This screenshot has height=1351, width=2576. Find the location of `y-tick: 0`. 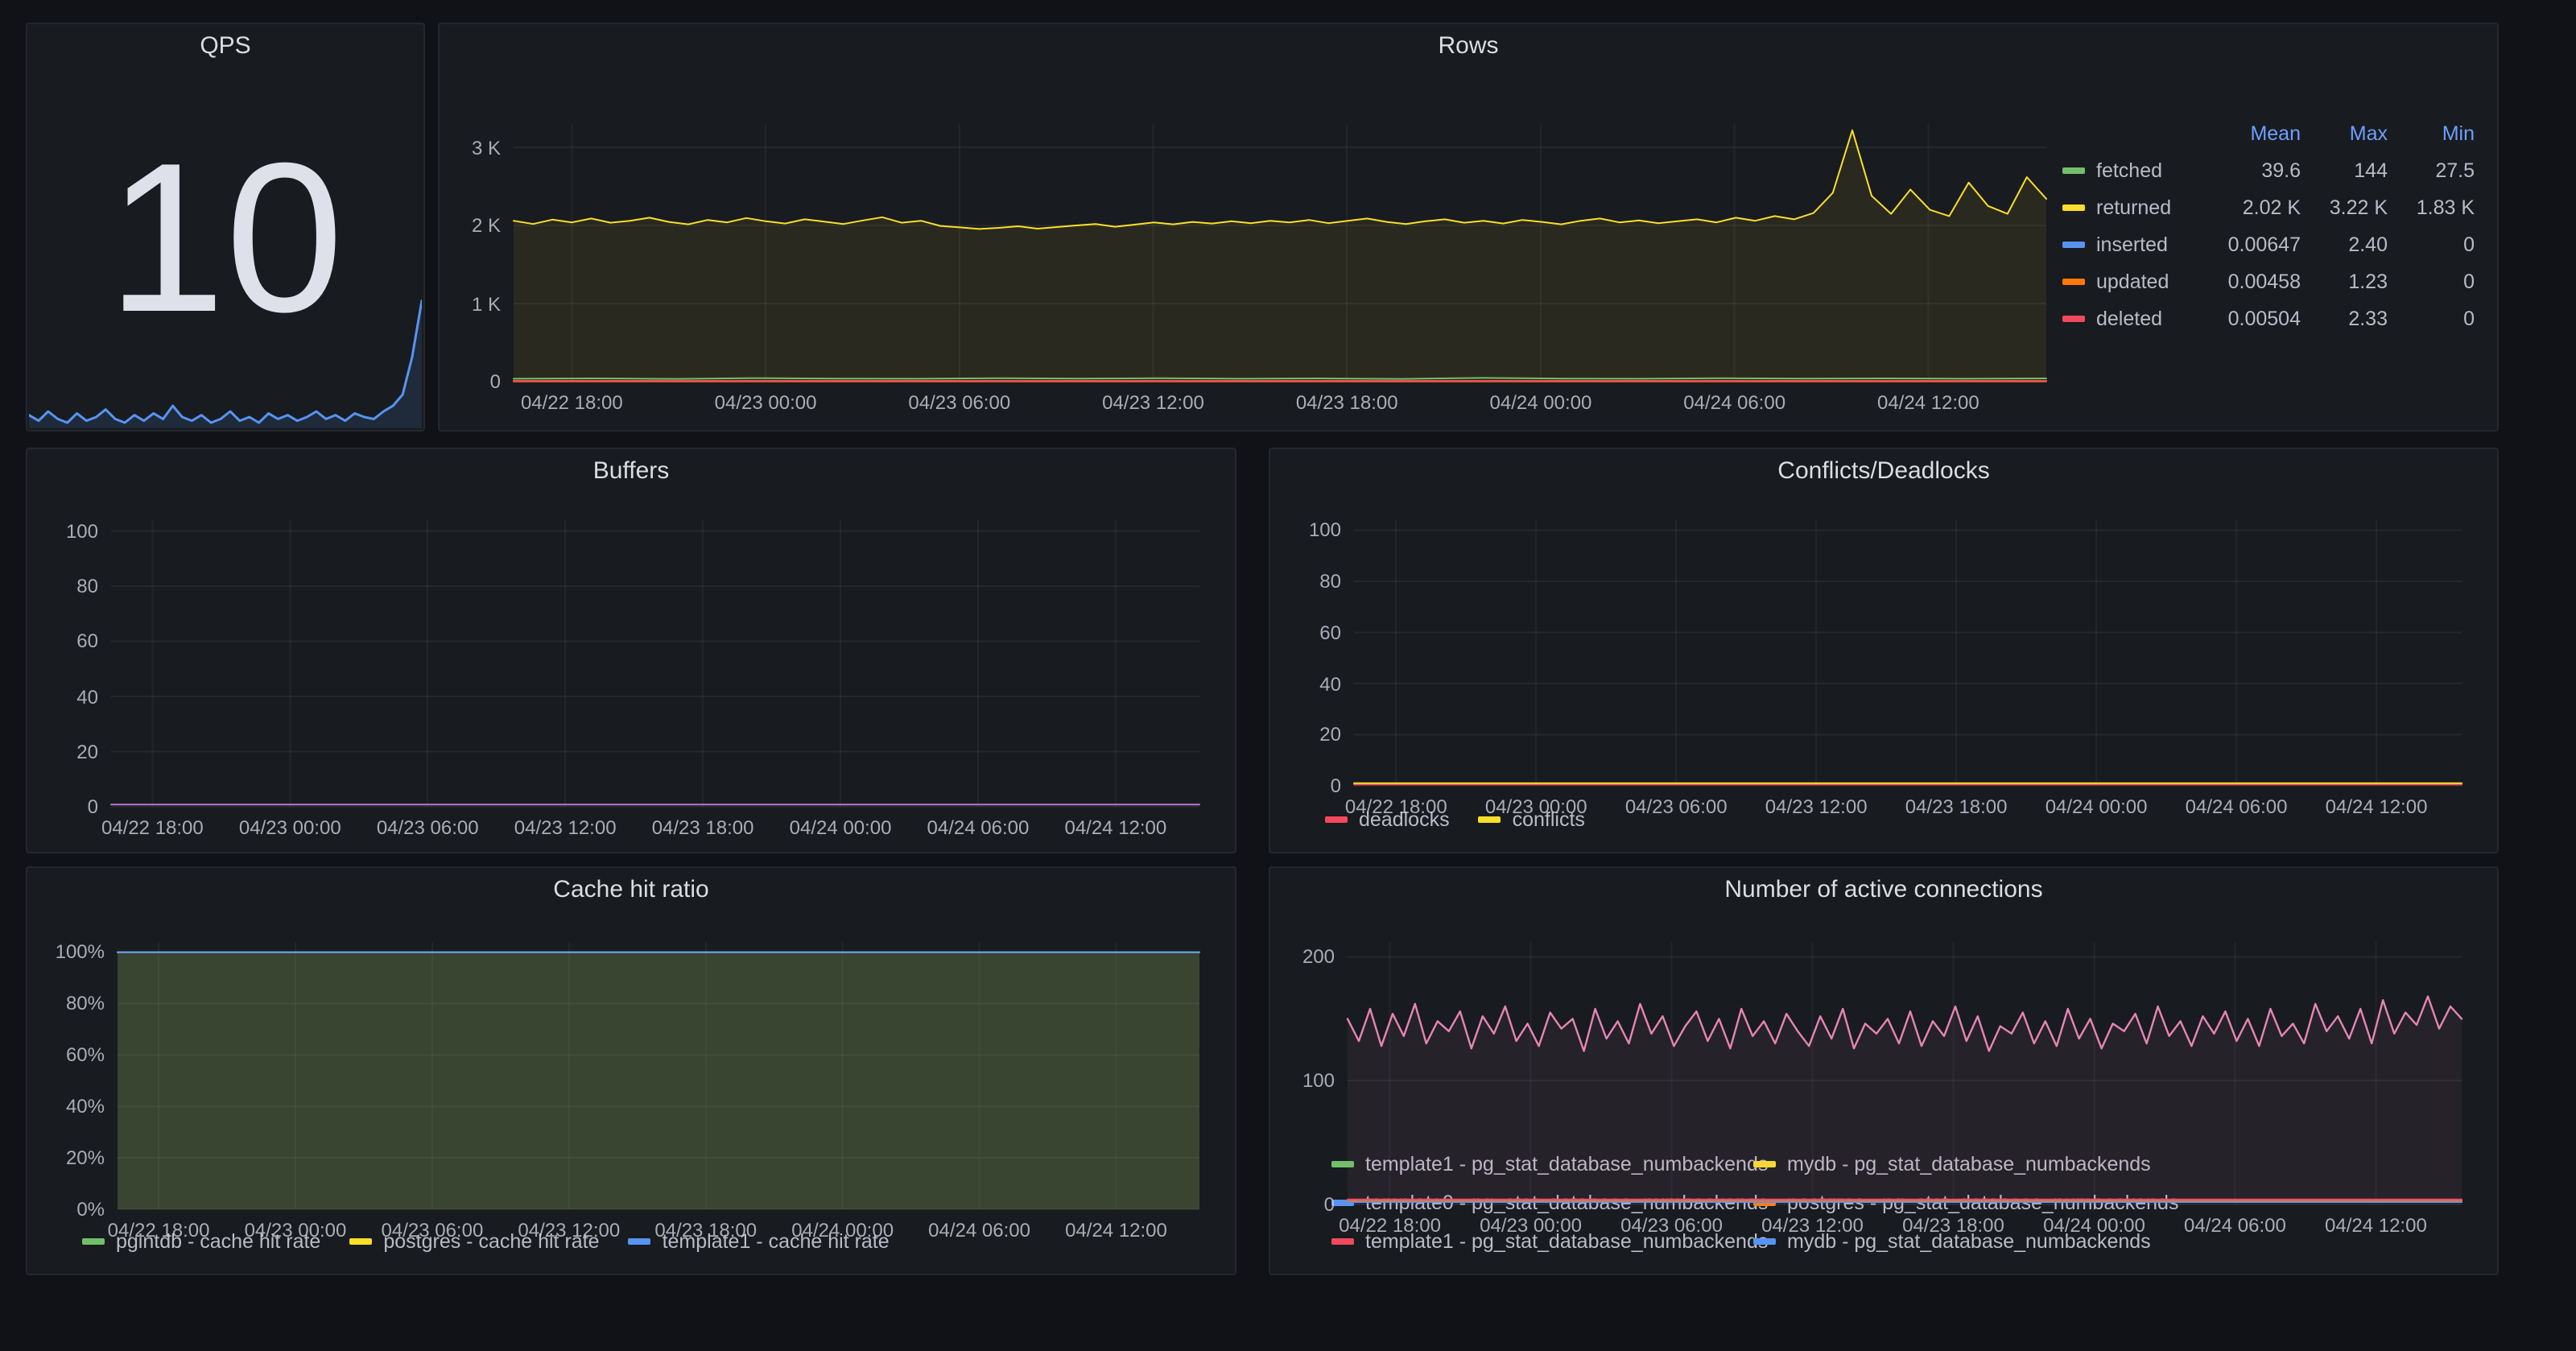

y-tick: 0 is located at coordinates (495, 381).